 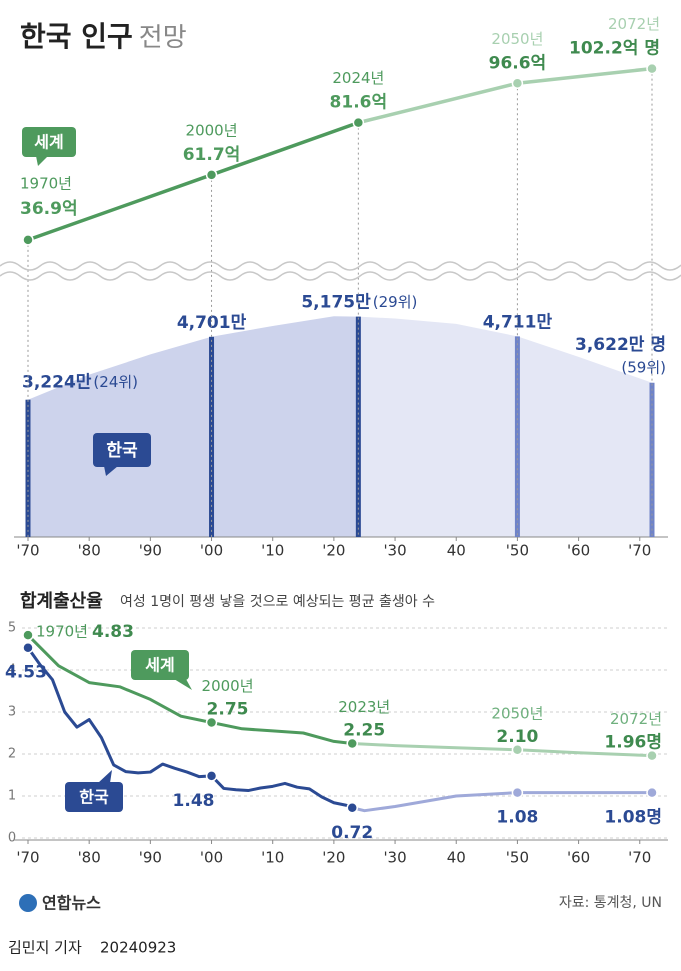 What do you see at coordinates (57, 383) in the screenshot?
I see `value-label: 3,224만` at bounding box center [57, 383].